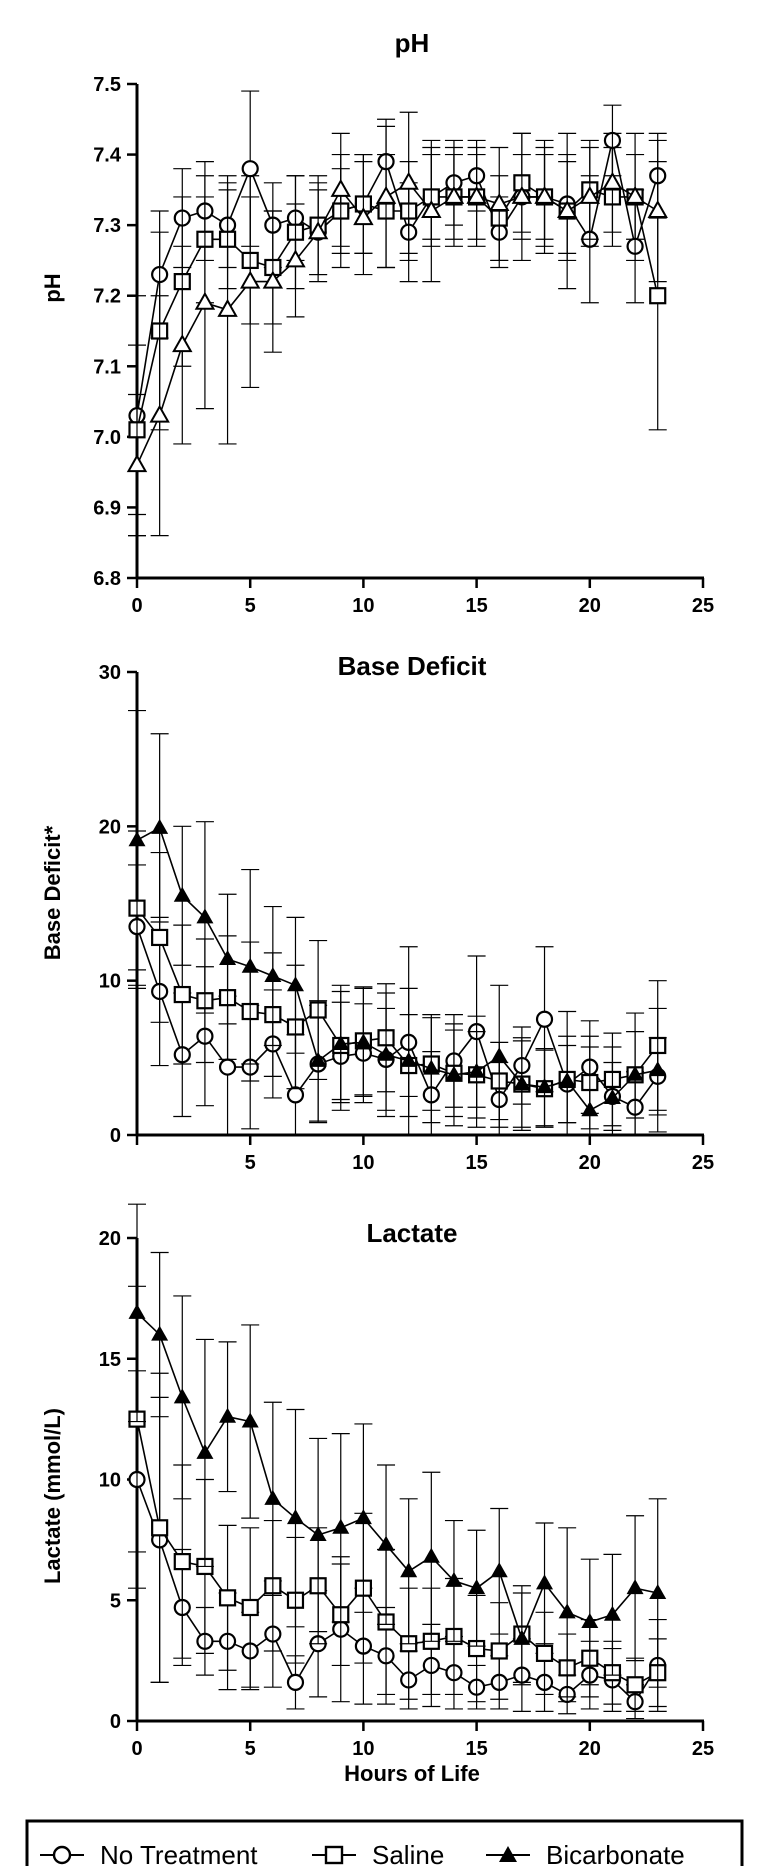 The width and height of the screenshot is (766, 1866). What do you see at coordinates (250, 1749) in the screenshot?
I see `x-tick-label: 5` at bounding box center [250, 1749].